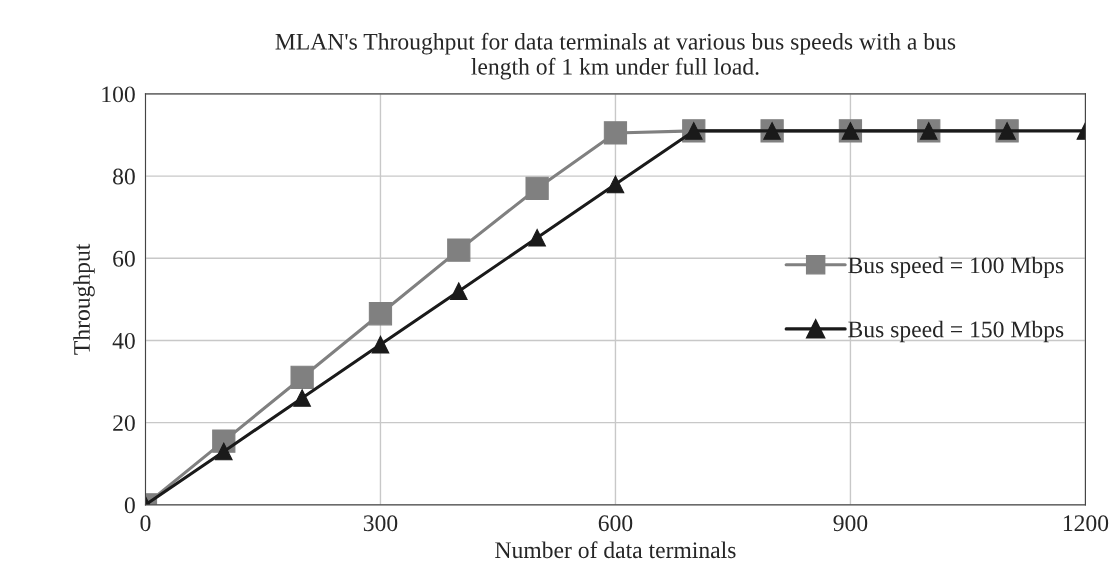  I want to click on y-tick-label: 80, so click(124, 176).